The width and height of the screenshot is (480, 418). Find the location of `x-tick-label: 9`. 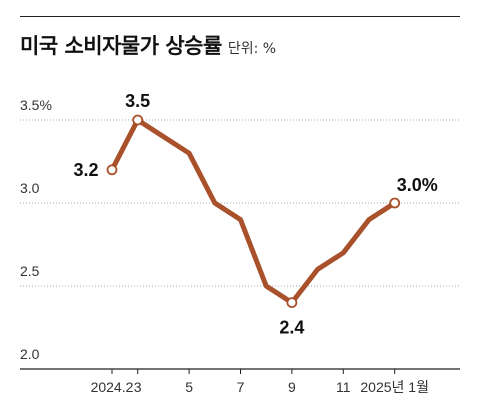

x-tick-label: 9 is located at coordinates (292, 387).